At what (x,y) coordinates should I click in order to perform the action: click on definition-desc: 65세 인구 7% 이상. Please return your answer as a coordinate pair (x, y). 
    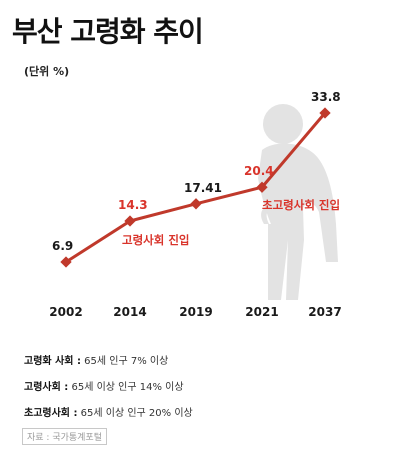
    Looking at the image, I should click on (126, 361).